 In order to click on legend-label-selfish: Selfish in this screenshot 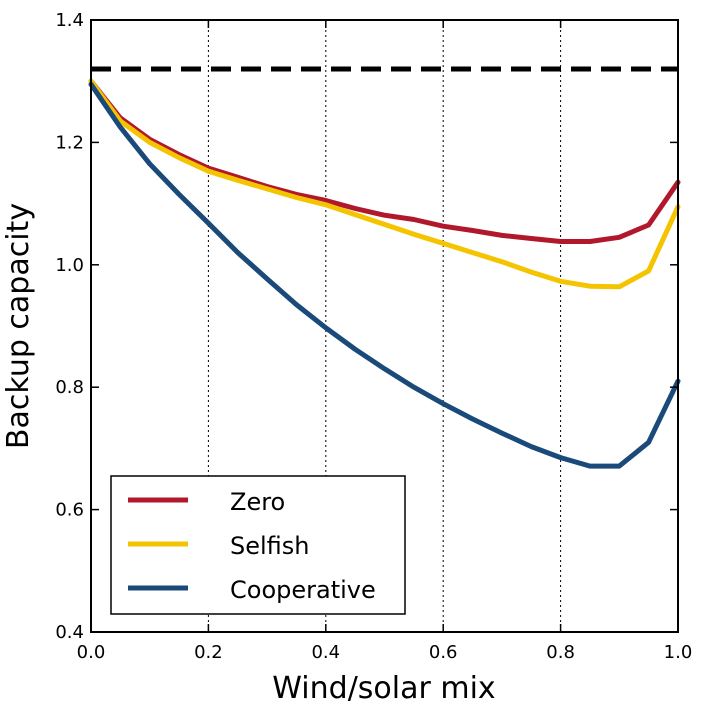, I will do `click(270, 546)`.